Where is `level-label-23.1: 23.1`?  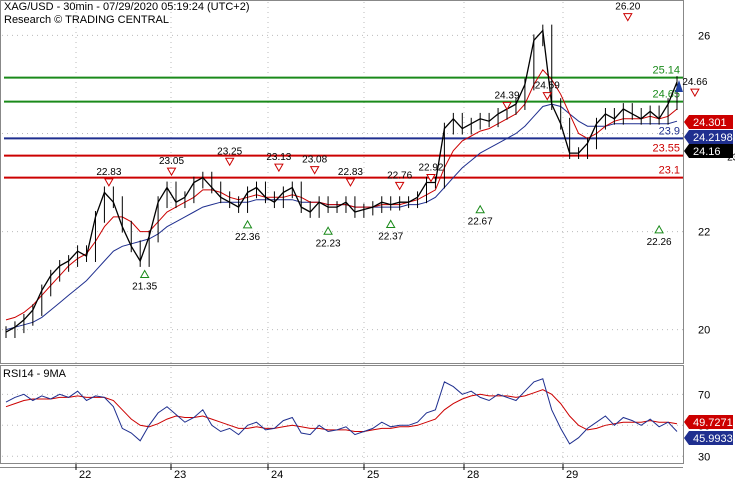
level-label-23.1: 23.1 is located at coordinates (669, 171).